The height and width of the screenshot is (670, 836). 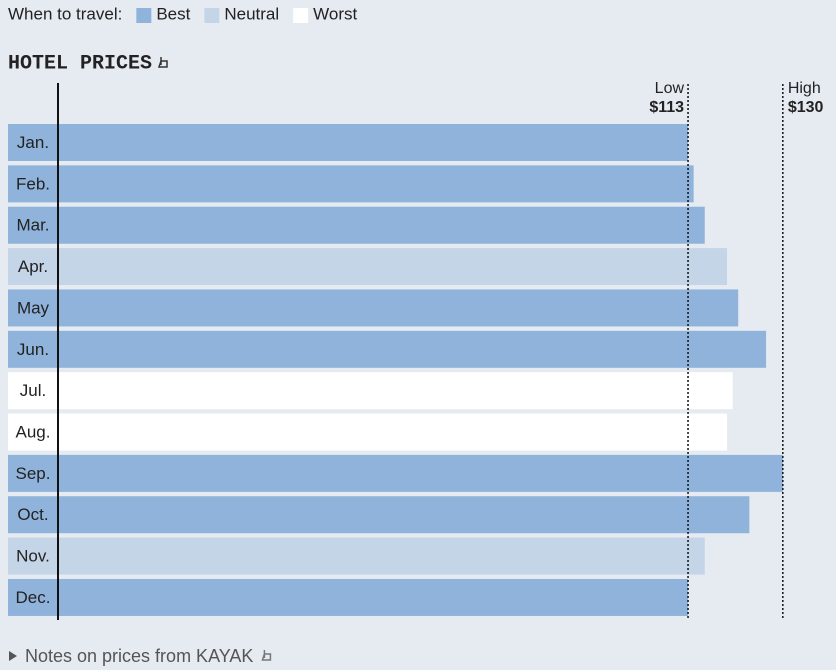 I want to click on y-tick-label: Apr., so click(x=33, y=266).